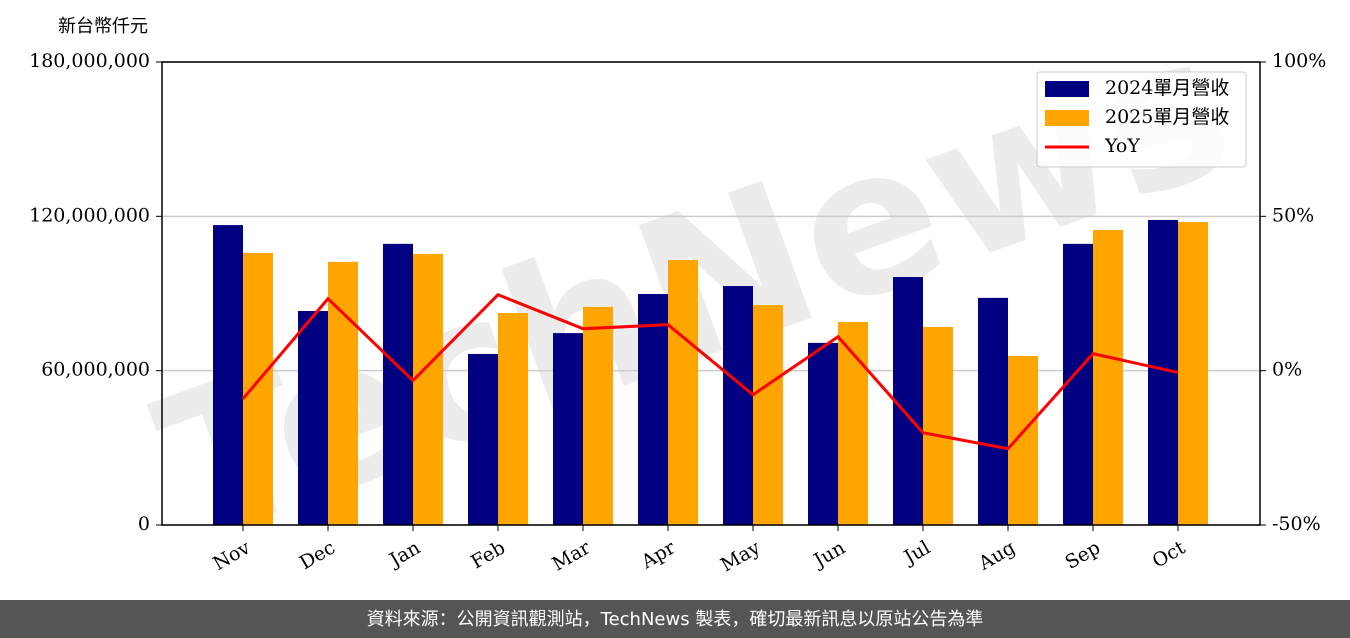 Image resolution: width=1350 pixels, height=638 pixels. What do you see at coordinates (1167, 117) in the screenshot?
I see `legend-label: 2025單月營收` at bounding box center [1167, 117].